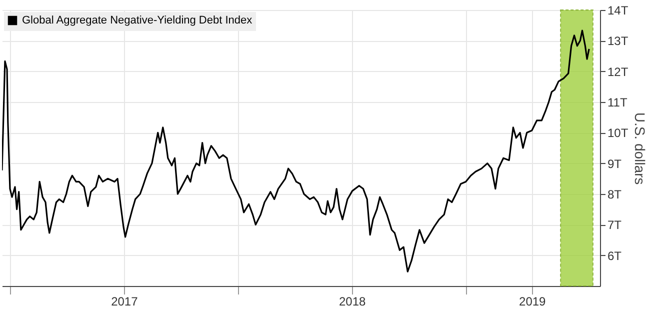  I want to click on y-tick-label: 11T, so click(618, 103).